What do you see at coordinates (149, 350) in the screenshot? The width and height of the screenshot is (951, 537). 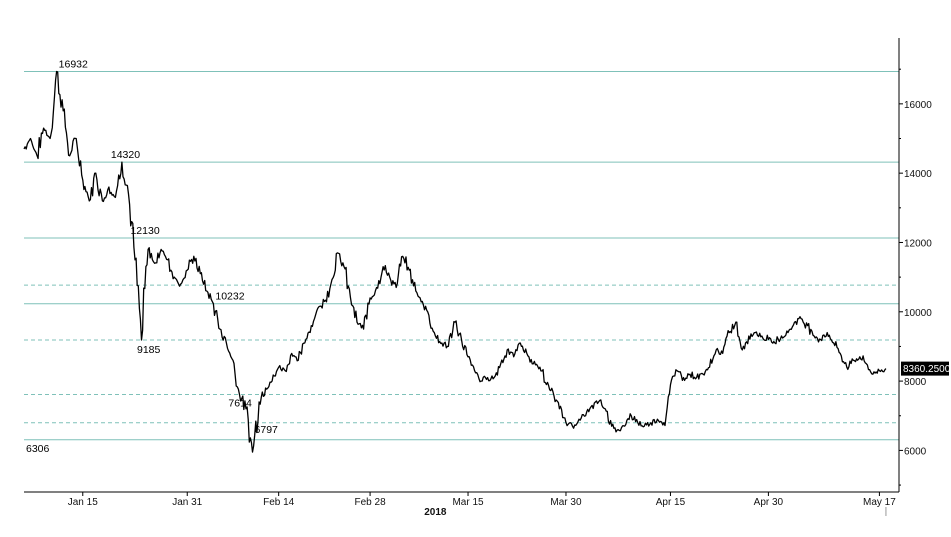 I see `level-label: 9185` at bounding box center [149, 350].